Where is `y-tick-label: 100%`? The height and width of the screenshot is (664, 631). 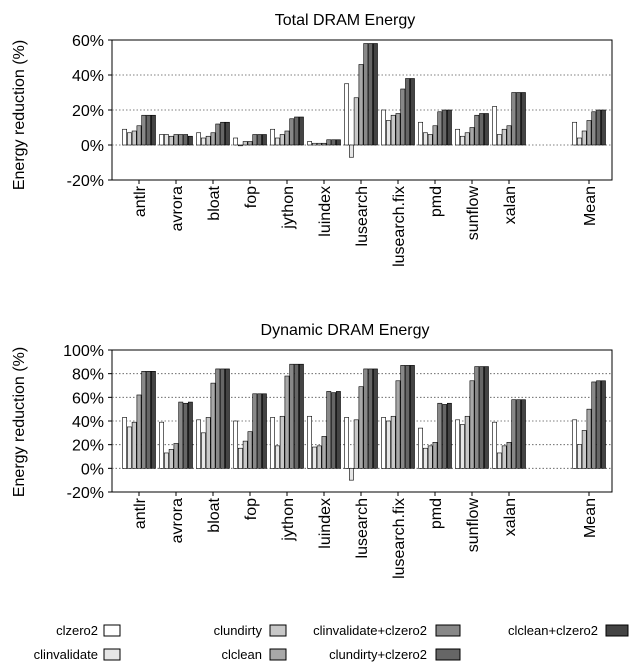 y-tick-label: 100% is located at coordinates (83, 351).